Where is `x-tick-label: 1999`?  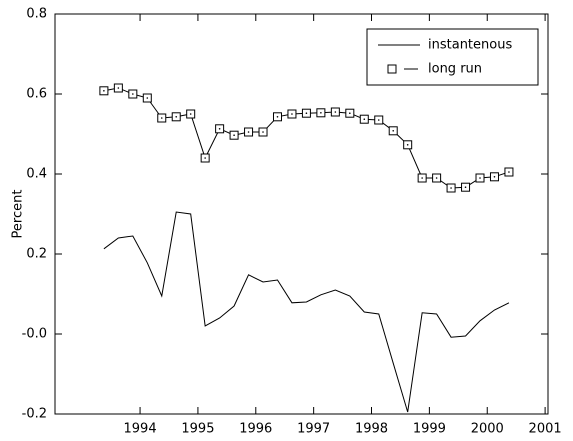 x-tick-label: 1999 is located at coordinates (429, 429).